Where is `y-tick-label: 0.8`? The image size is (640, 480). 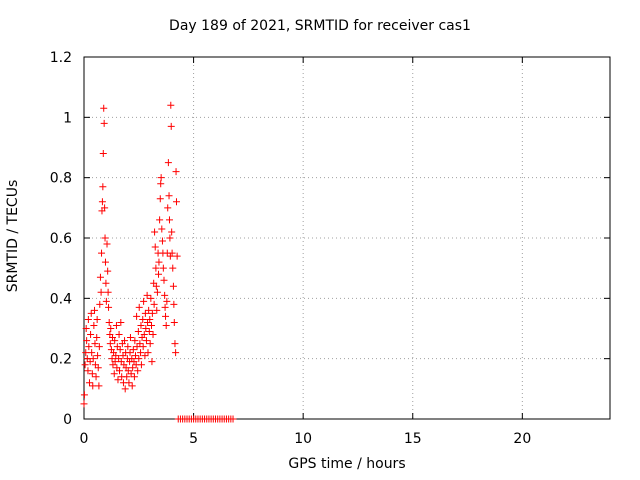
y-tick-label: 0.8 is located at coordinates (61, 179).